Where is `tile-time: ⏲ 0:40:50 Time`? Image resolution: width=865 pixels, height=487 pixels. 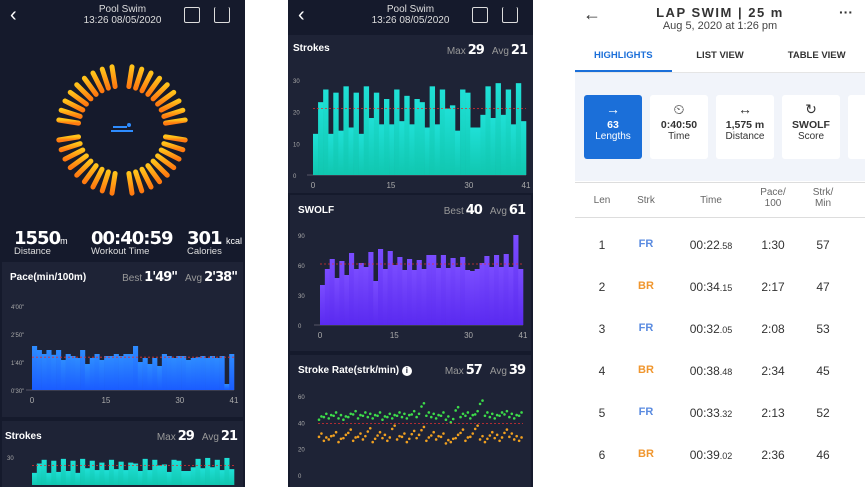 tile-time: ⏲ 0:40:50 Time is located at coordinates (679, 127).